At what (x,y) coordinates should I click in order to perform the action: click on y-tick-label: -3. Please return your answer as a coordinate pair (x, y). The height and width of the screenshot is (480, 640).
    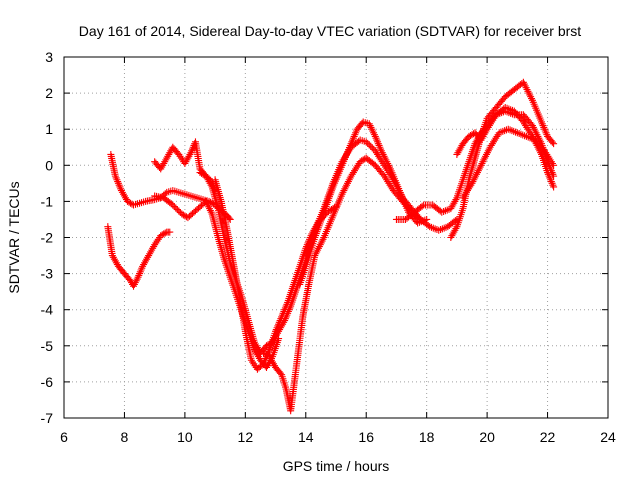
    Looking at the image, I should click on (47, 274).